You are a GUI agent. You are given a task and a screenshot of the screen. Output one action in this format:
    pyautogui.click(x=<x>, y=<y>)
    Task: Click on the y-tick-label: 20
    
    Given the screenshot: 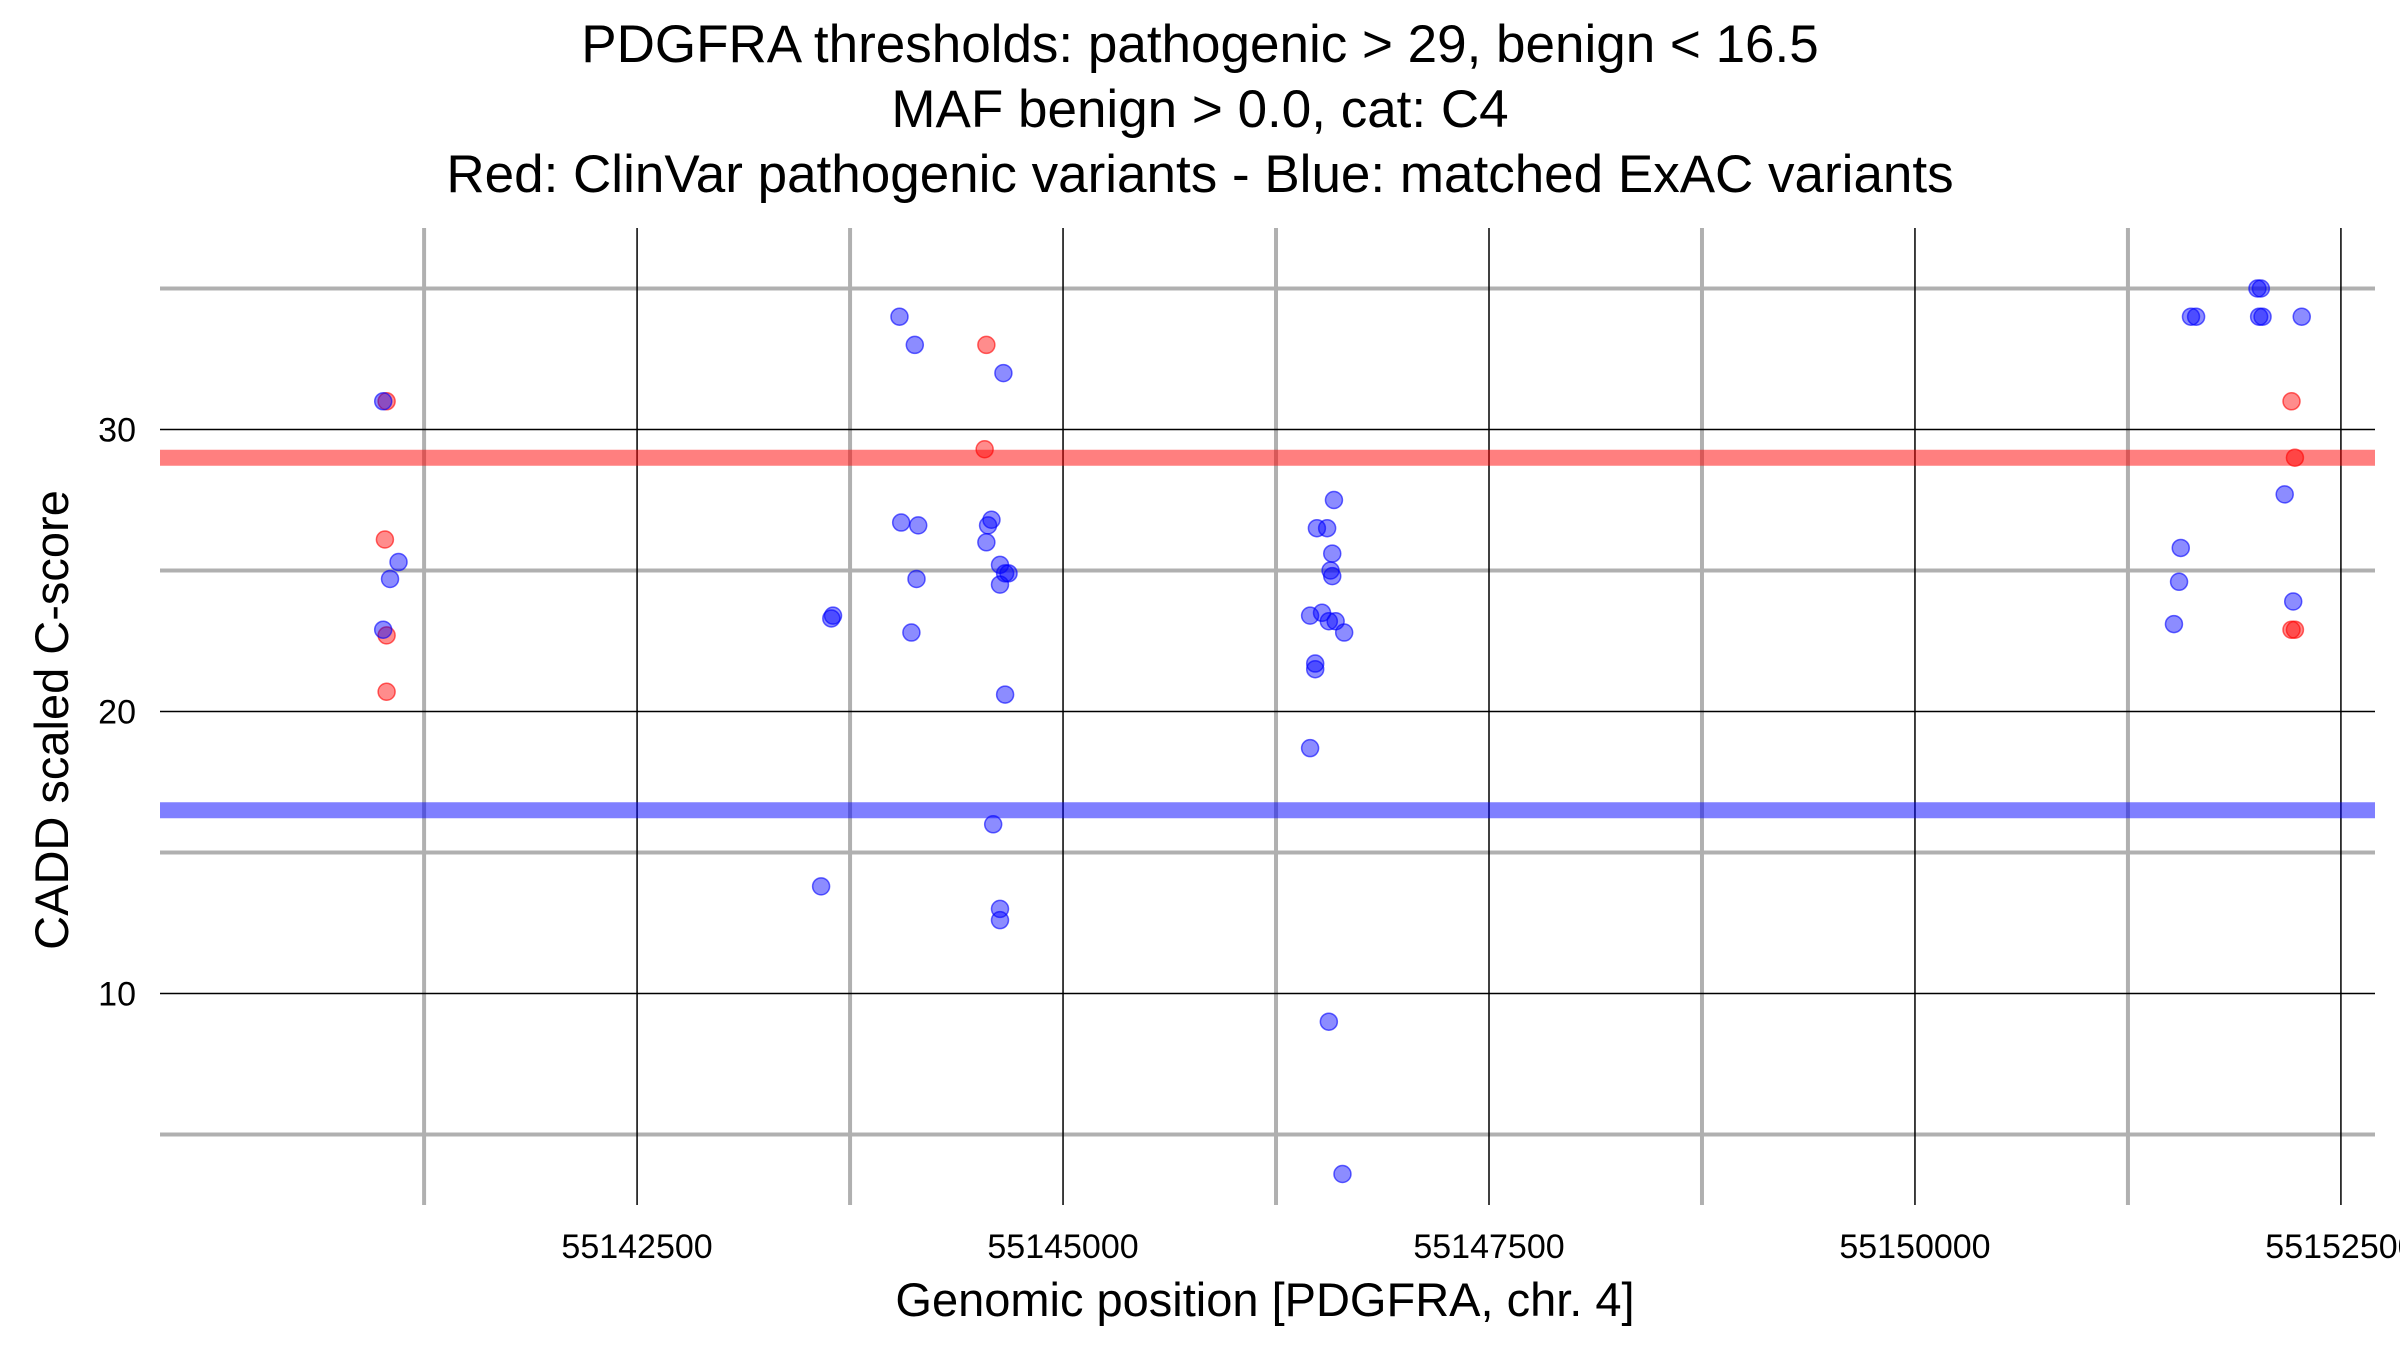 What is the action you would take?
    pyautogui.click(x=117, y=713)
    